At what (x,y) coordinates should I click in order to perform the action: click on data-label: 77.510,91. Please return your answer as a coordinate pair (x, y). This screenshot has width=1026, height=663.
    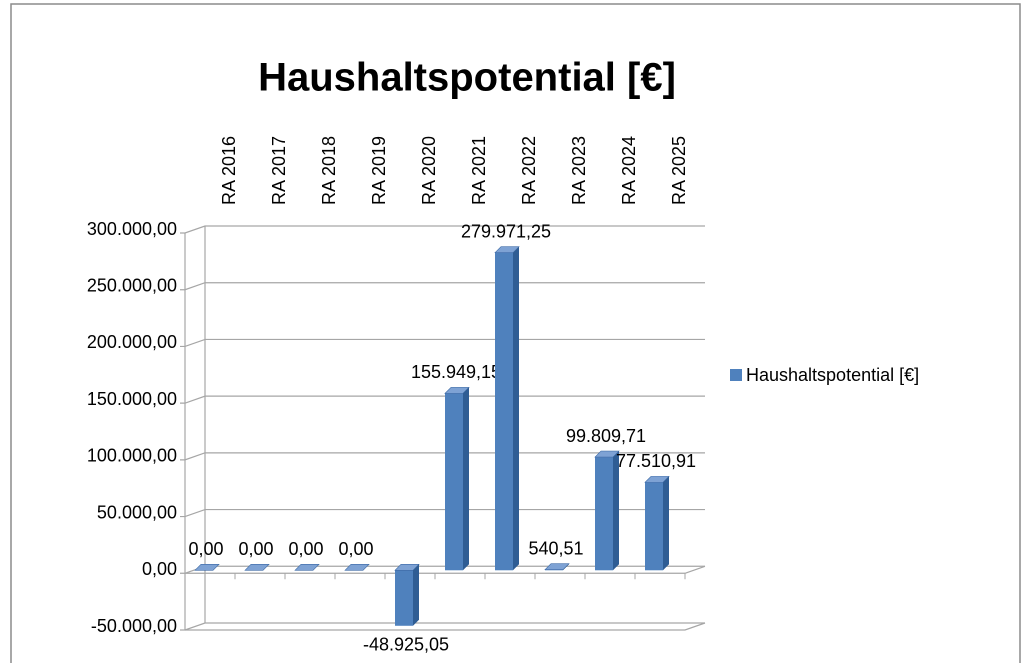
    Looking at the image, I should click on (656, 461).